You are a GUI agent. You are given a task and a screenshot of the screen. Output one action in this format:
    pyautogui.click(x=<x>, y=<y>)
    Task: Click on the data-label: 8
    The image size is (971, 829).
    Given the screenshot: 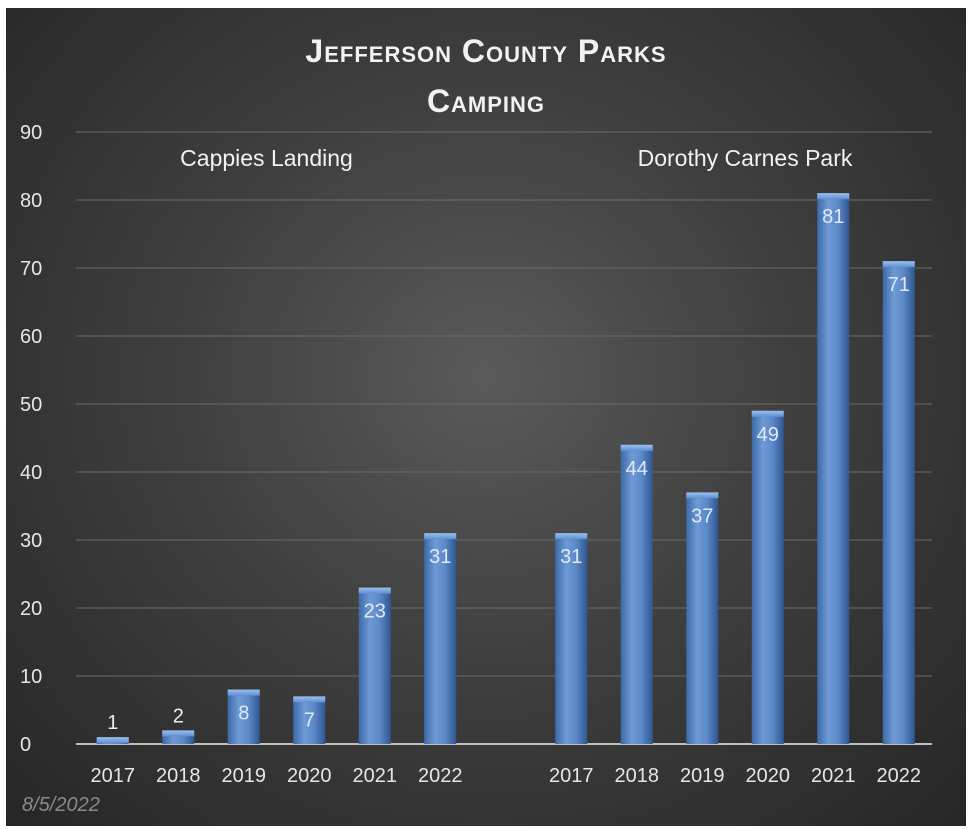 What is the action you would take?
    pyautogui.click(x=243, y=714)
    